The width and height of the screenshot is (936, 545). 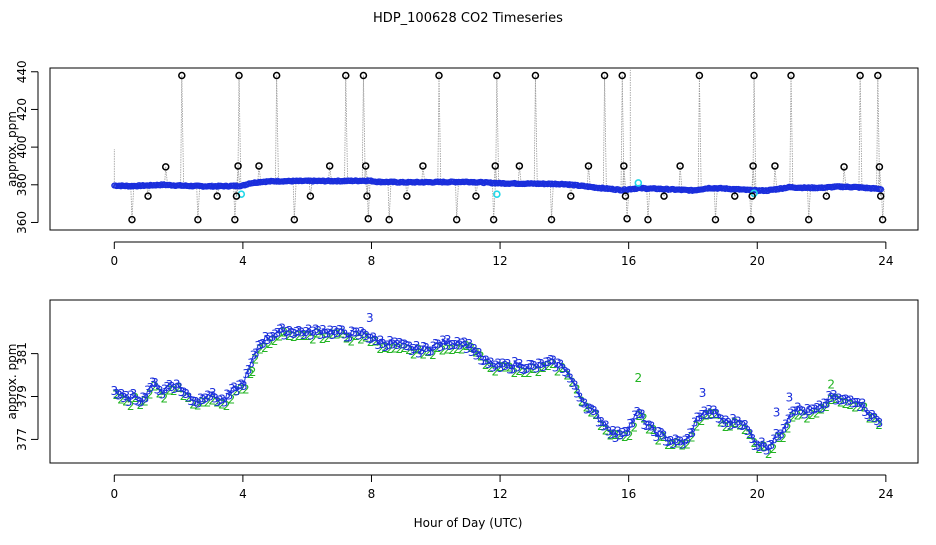 What do you see at coordinates (22, 396) in the screenshot?
I see `y-tick-label: 379` at bounding box center [22, 396].